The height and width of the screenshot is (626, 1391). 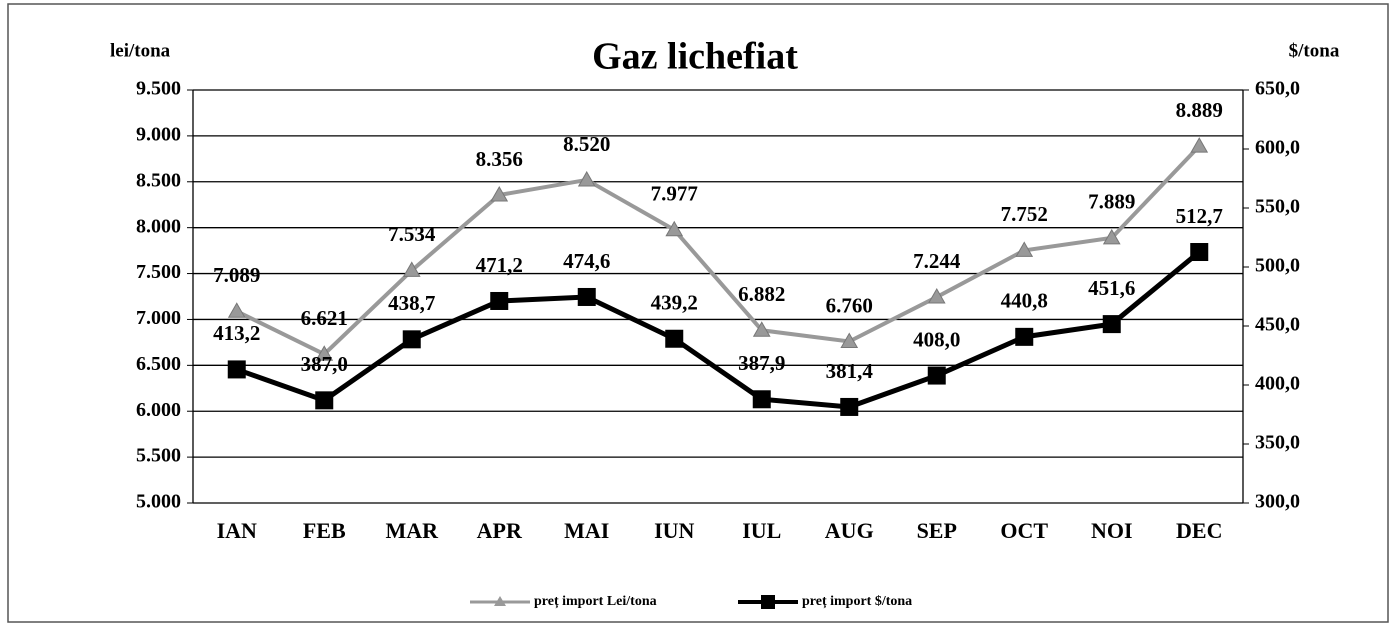 I want to click on y-tick-label: 7.000, so click(x=158, y=318).